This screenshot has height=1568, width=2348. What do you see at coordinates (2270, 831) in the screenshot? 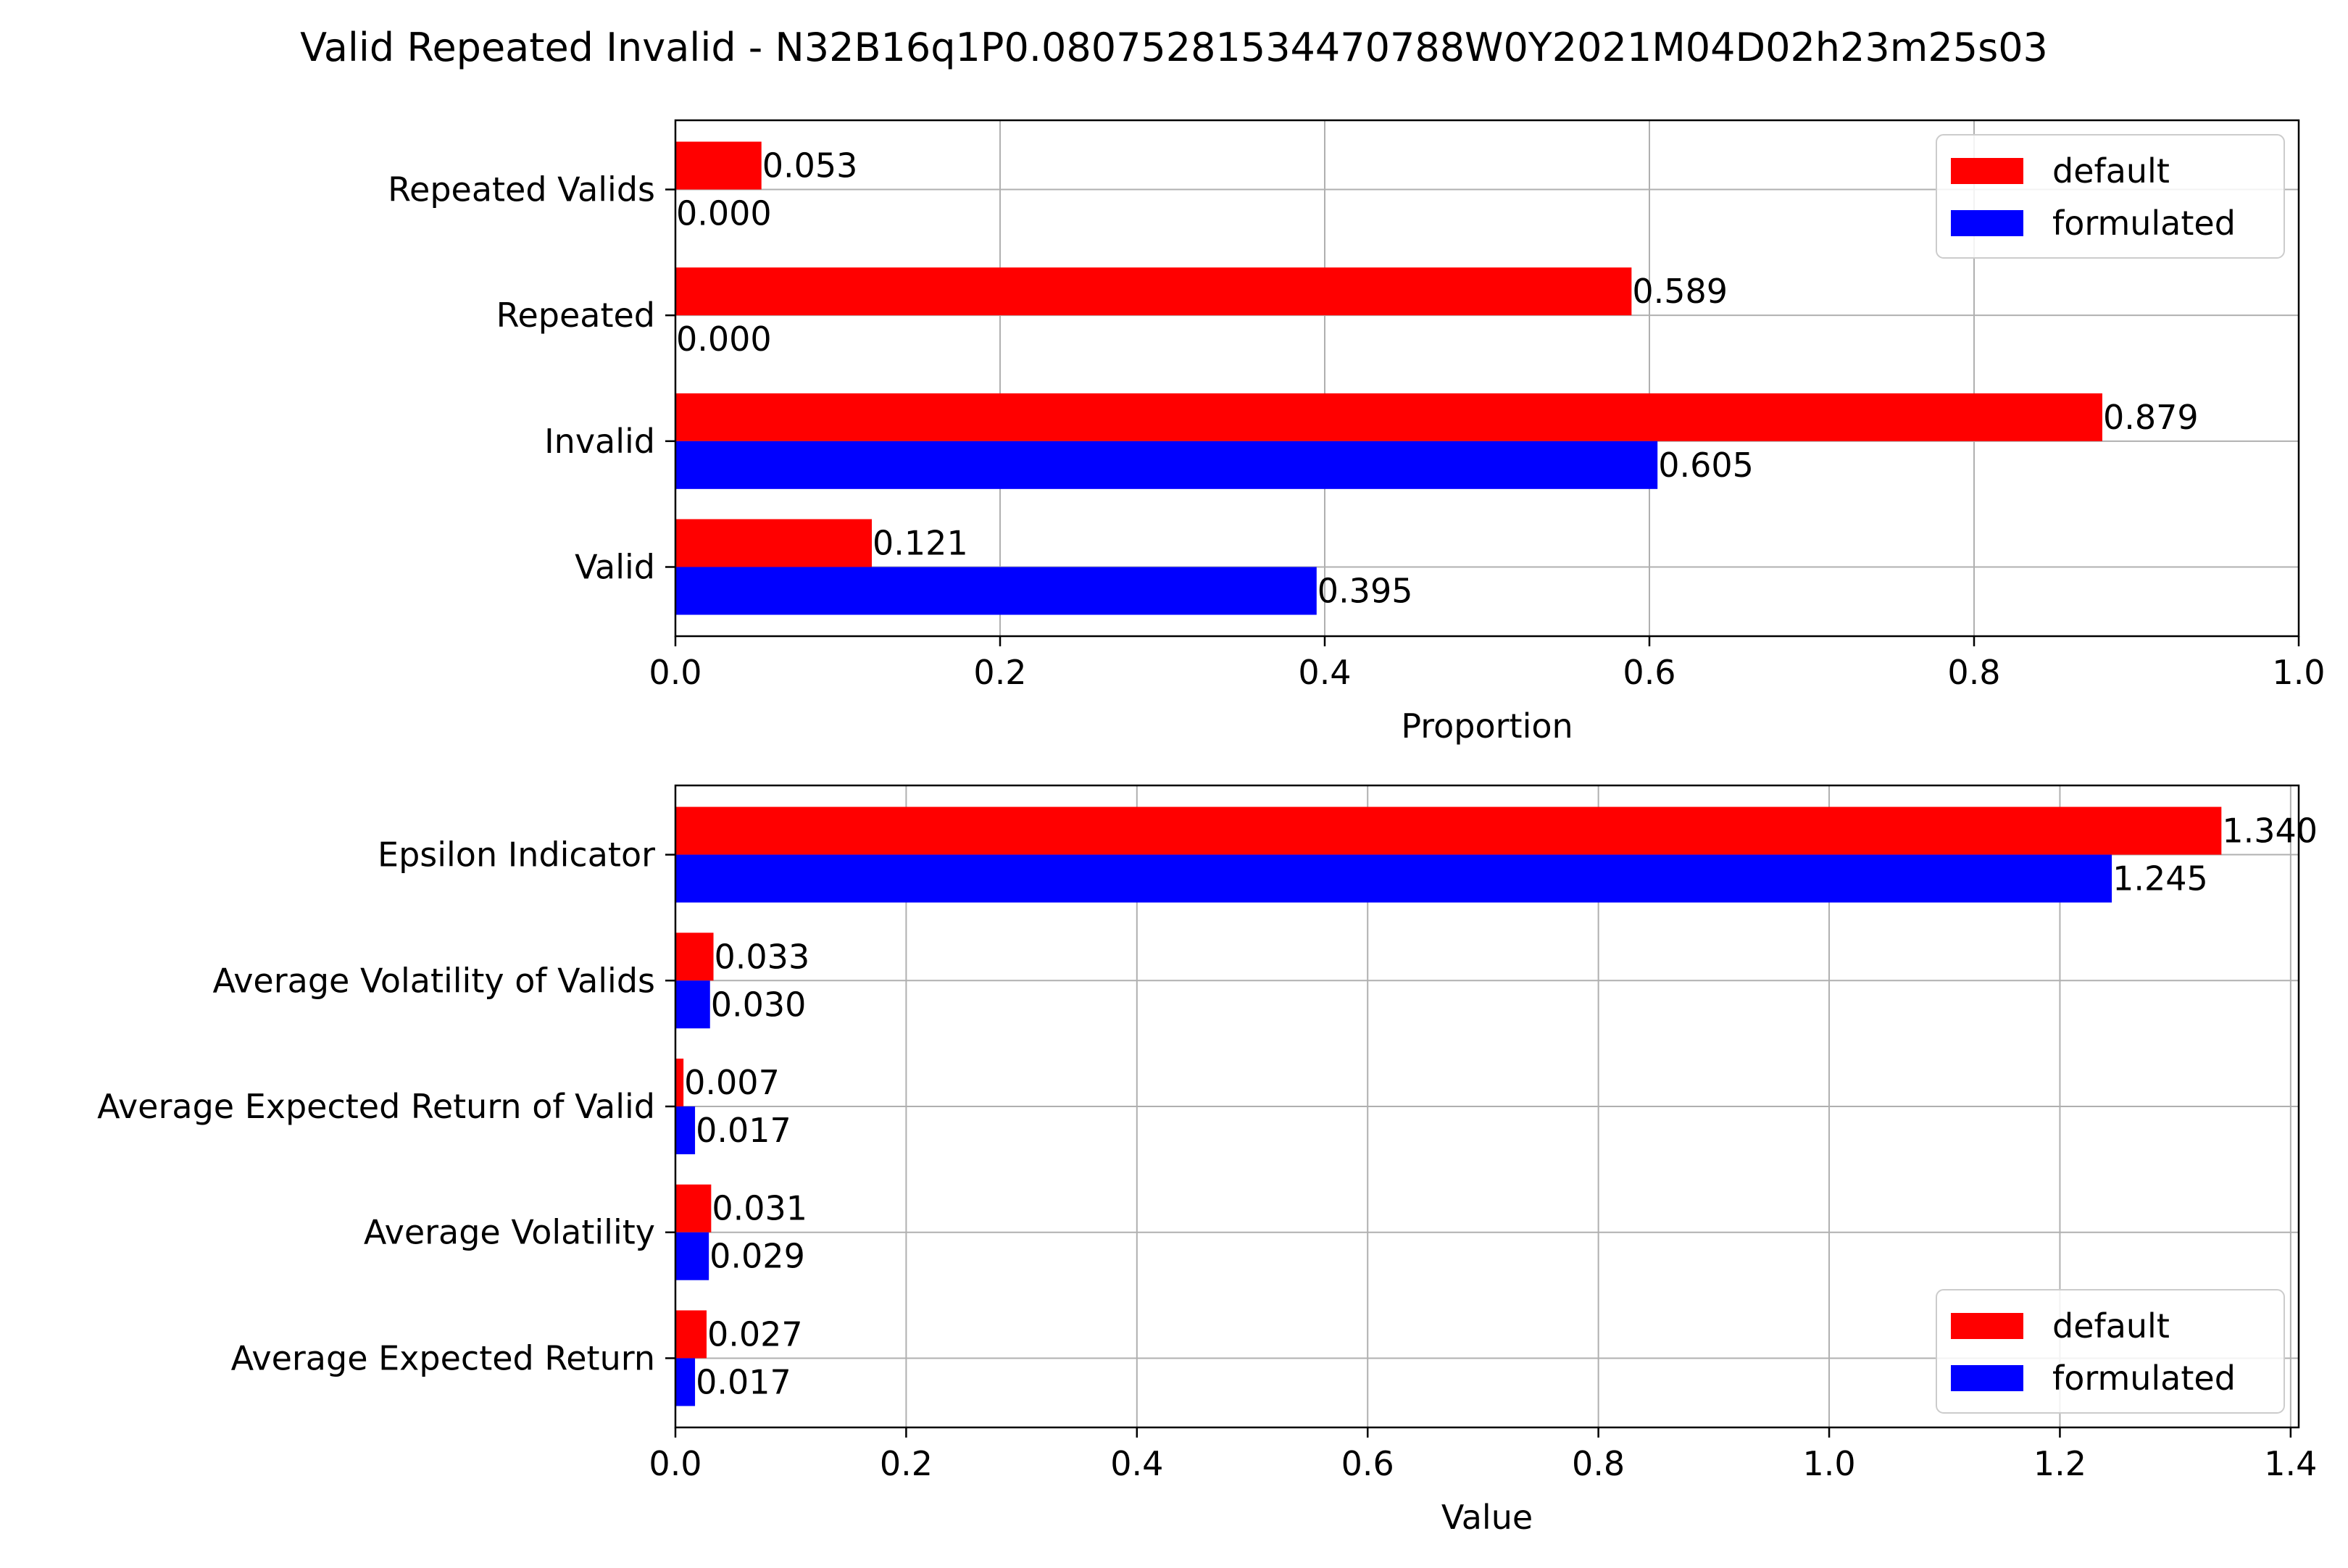
I see `data-label-default: 1.340` at bounding box center [2270, 831].